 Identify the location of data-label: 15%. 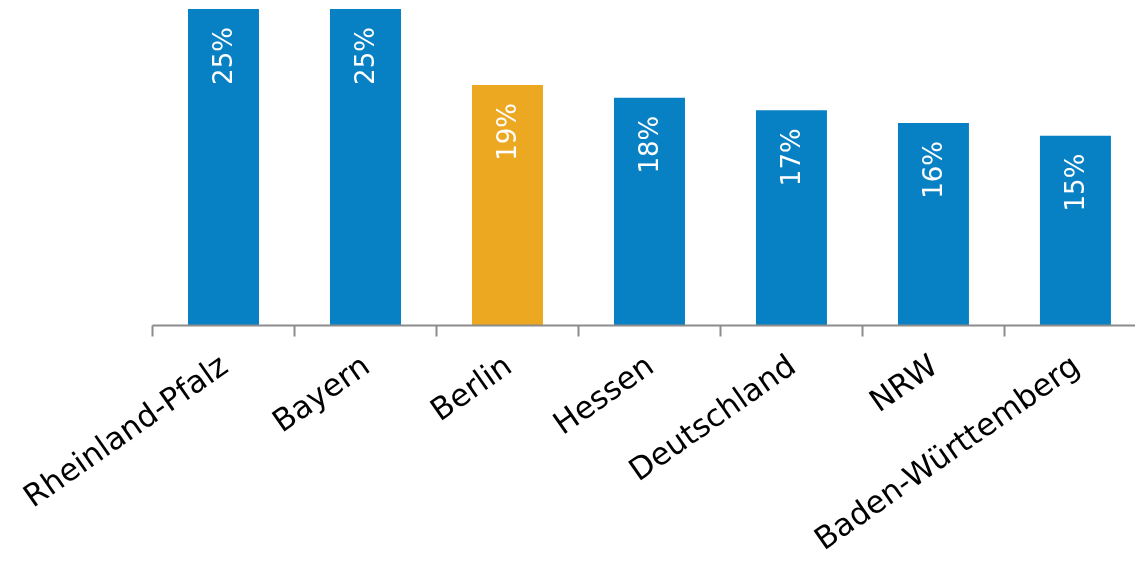
(1075, 182).